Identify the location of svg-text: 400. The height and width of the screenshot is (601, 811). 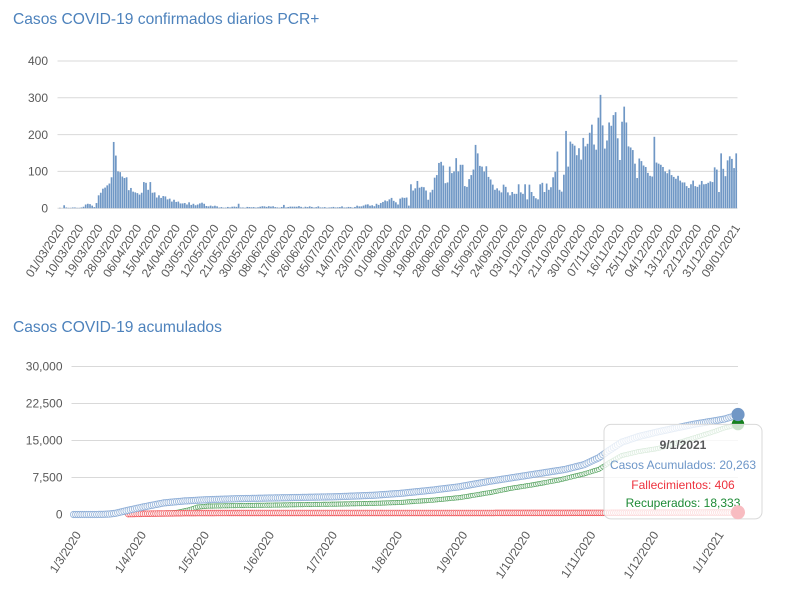
(38, 61).